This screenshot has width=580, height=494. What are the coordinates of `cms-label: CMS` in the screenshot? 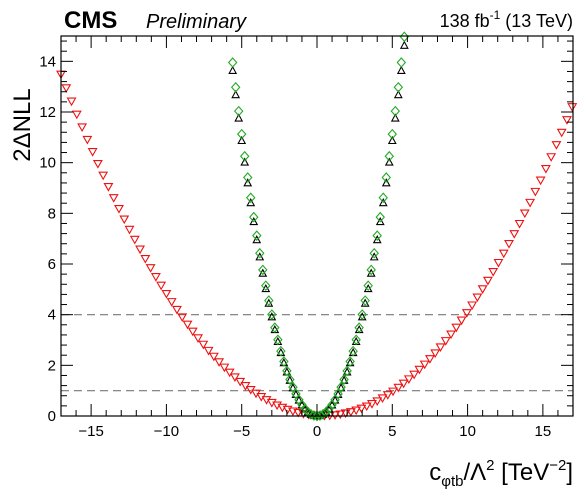 It's located at (90, 20).